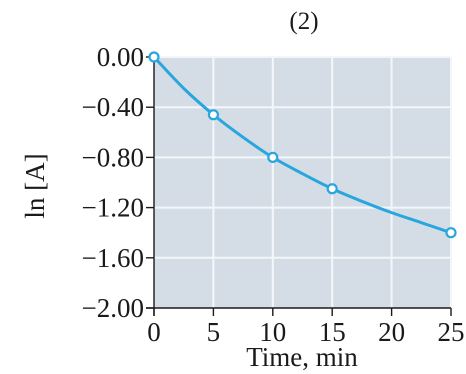 Image resolution: width=466 pixels, height=374 pixels. Describe the element at coordinates (214, 332) in the screenshot. I see `x-tick-label: 5` at that location.